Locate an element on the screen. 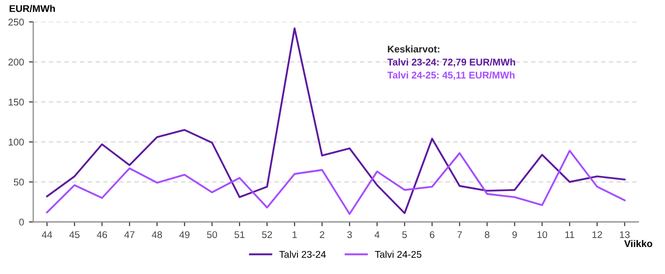 This screenshot has width=665, height=274. annotation: Talvi 23-24: 72,79 EUR/MWh is located at coordinates (451, 62).